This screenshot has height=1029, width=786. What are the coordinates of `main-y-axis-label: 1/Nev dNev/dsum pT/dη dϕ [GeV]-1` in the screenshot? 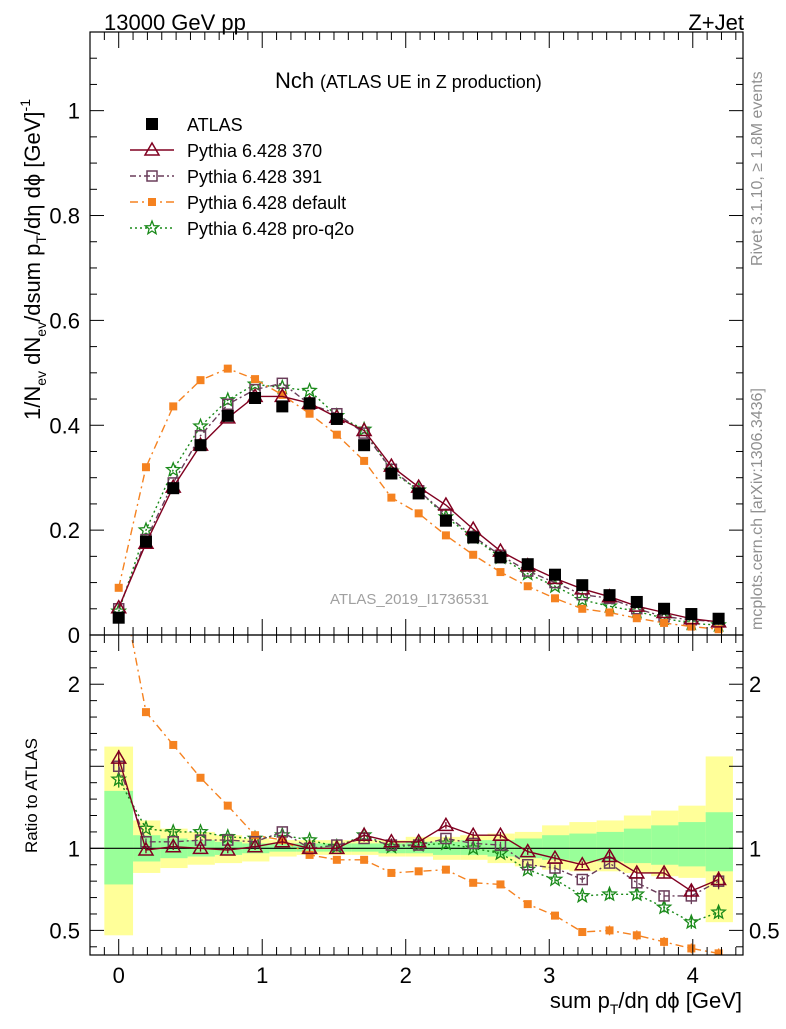 It's located at (33, 259).